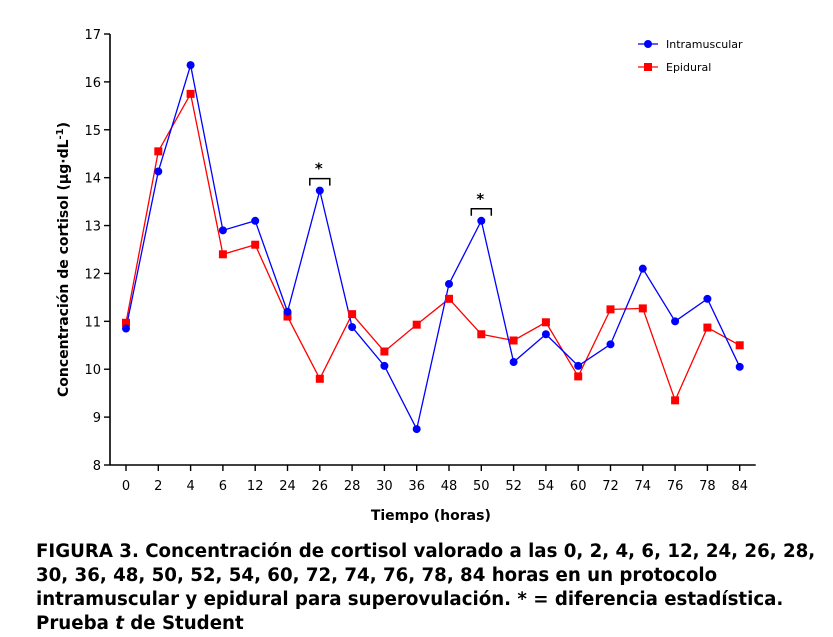  I want to click on x-axis-title: Tiempo (horas), so click(431, 516).